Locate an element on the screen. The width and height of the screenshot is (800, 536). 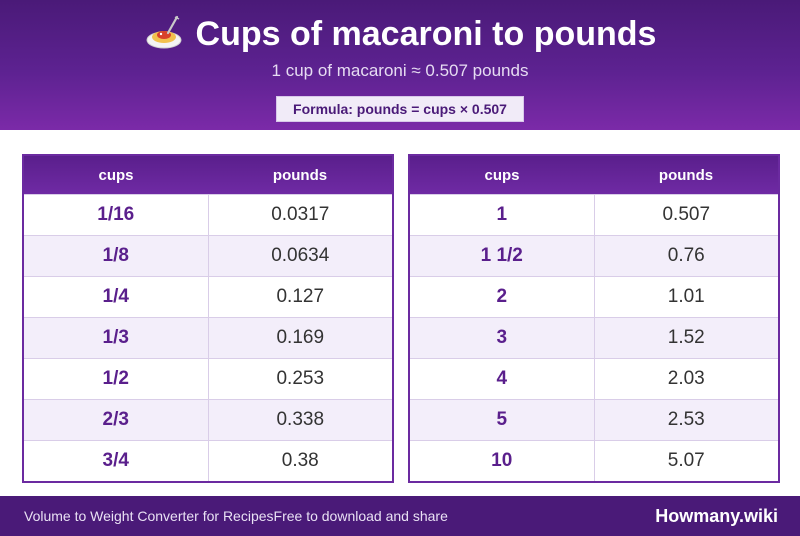
cups-cell: 1/4 is located at coordinates (116, 297).